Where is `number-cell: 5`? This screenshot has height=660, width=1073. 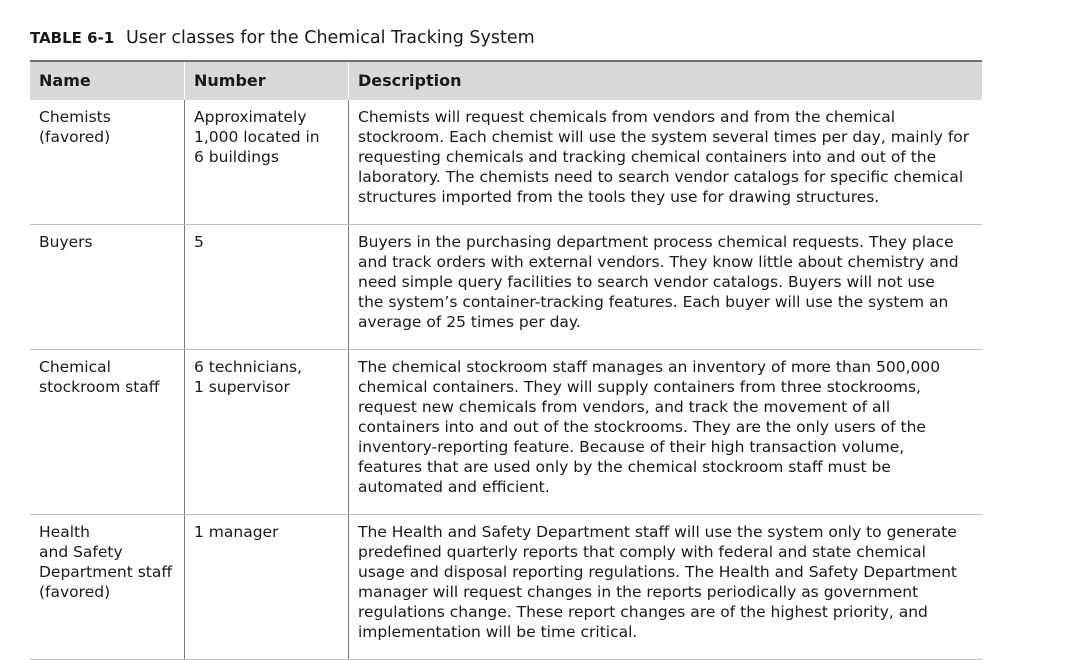
number-cell: 5 is located at coordinates (266, 287).